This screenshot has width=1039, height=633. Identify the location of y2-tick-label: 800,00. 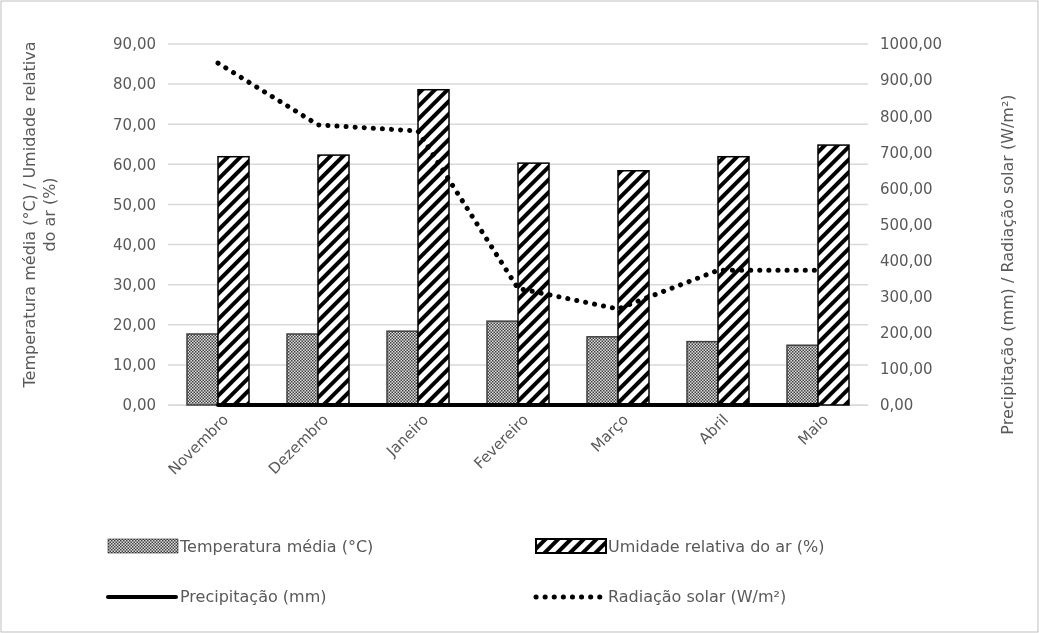
(906, 116).